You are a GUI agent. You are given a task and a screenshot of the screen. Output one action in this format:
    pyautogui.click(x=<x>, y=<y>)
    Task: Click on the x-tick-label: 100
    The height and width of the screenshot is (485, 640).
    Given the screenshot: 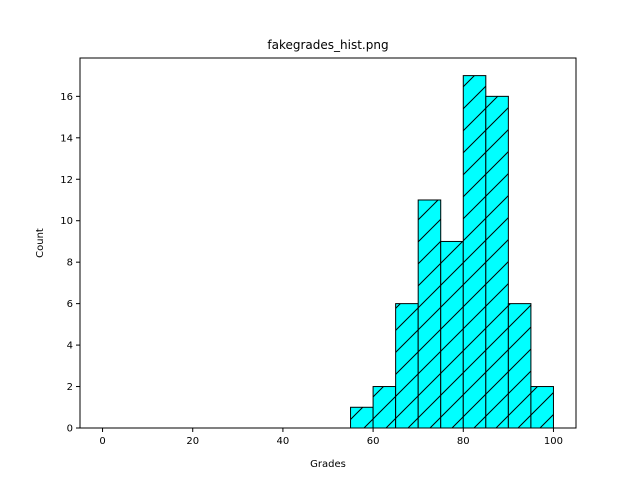 What is the action you would take?
    pyautogui.click(x=553, y=441)
    